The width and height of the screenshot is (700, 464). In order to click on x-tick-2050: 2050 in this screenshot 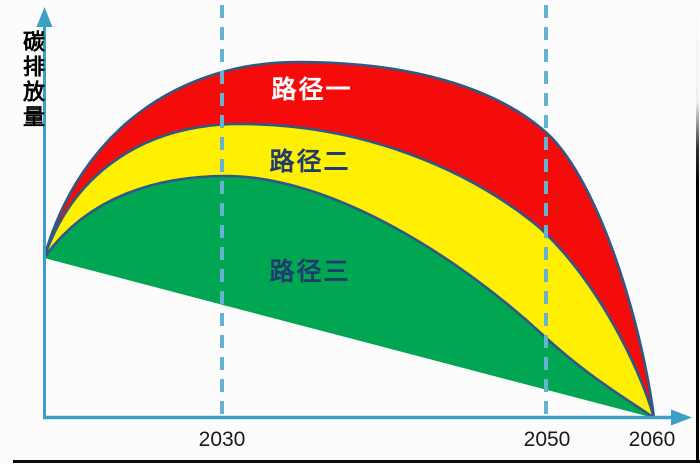, I will do `click(547, 439)`.